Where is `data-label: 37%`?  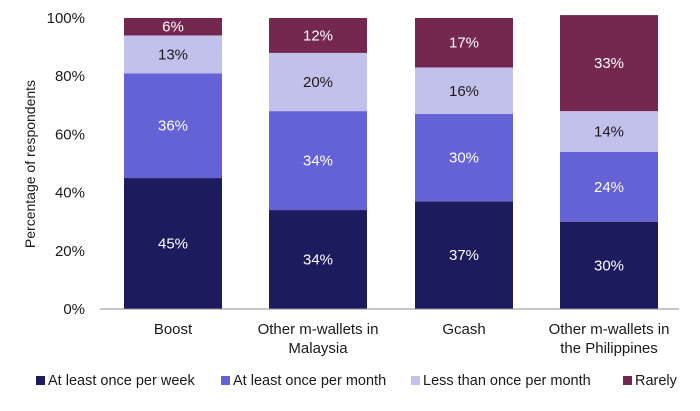
data-label: 37% is located at coordinates (464, 255).